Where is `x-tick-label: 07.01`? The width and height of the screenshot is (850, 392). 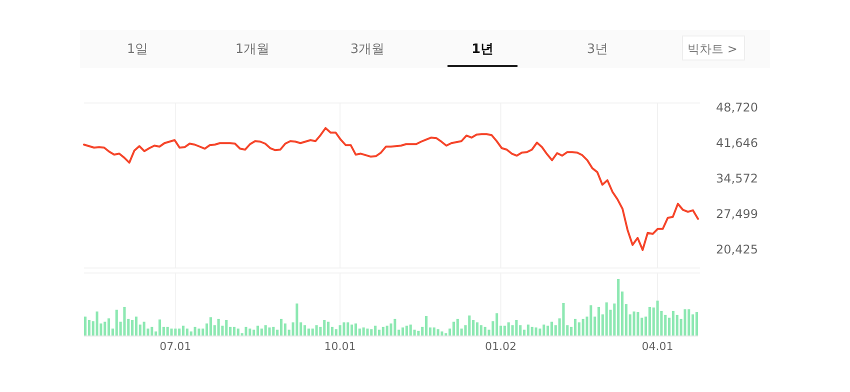 x-tick-label: 07.01 is located at coordinates (176, 346).